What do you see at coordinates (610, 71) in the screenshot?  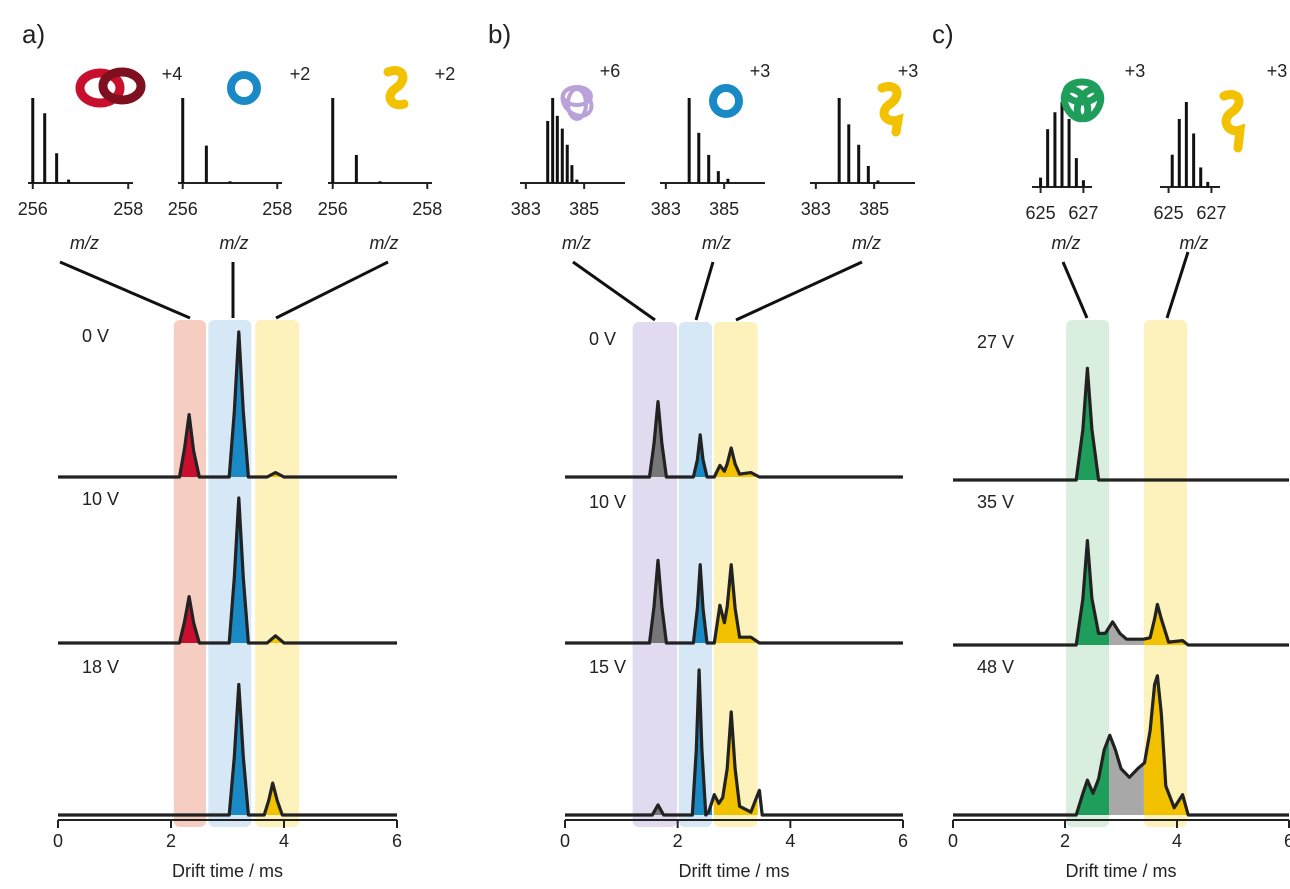 I see `charge-label: +6` at bounding box center [610, 71].